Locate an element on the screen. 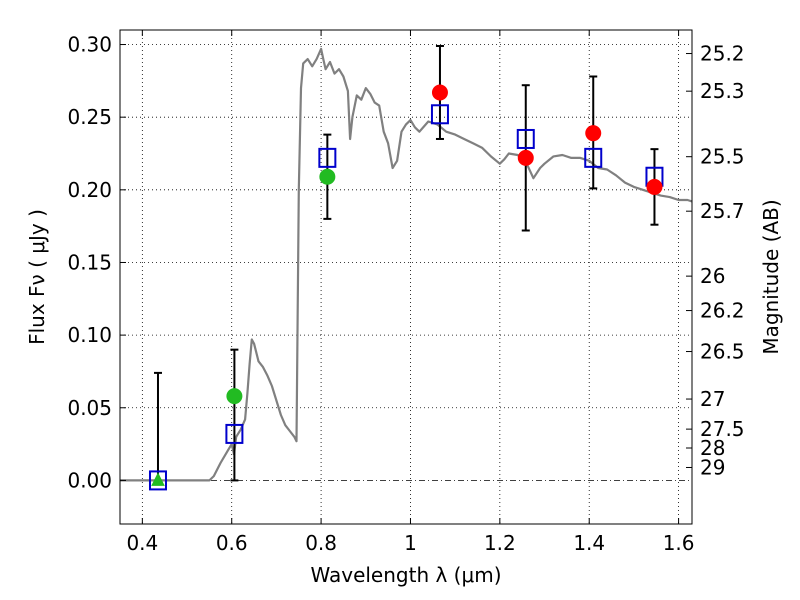  y-tick-label: 0.20 is located at coordinates (89, 190).